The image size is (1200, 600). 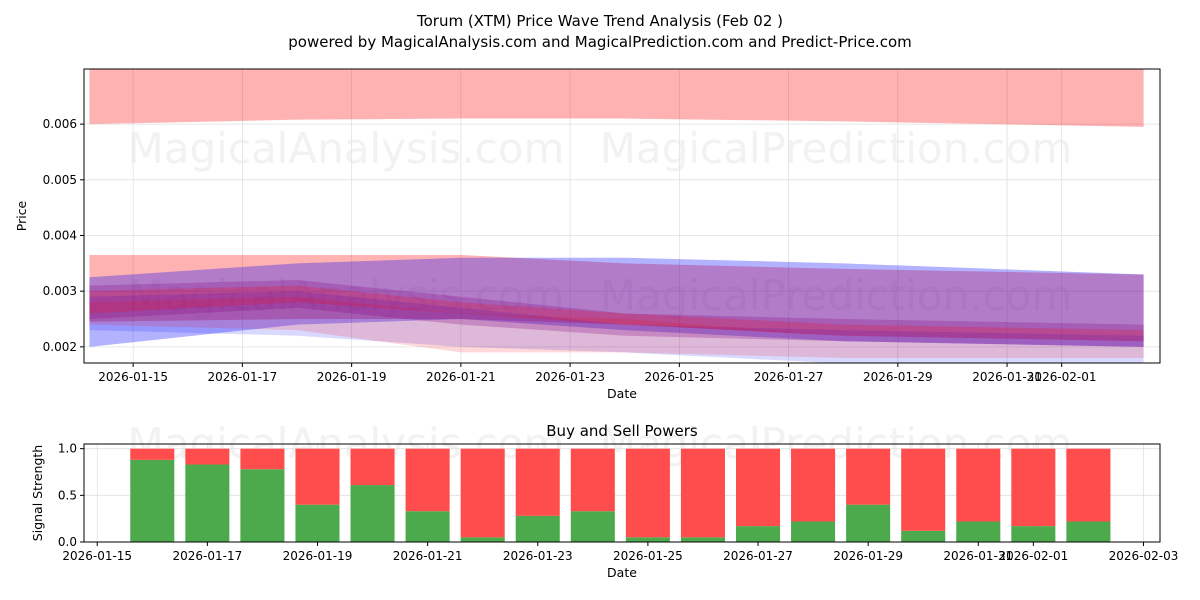 What do you see at coordinates (1144, 556) in the screenshot?
I see `x-tick-label: 2026-02-03` at bounding box center [1144, 556].